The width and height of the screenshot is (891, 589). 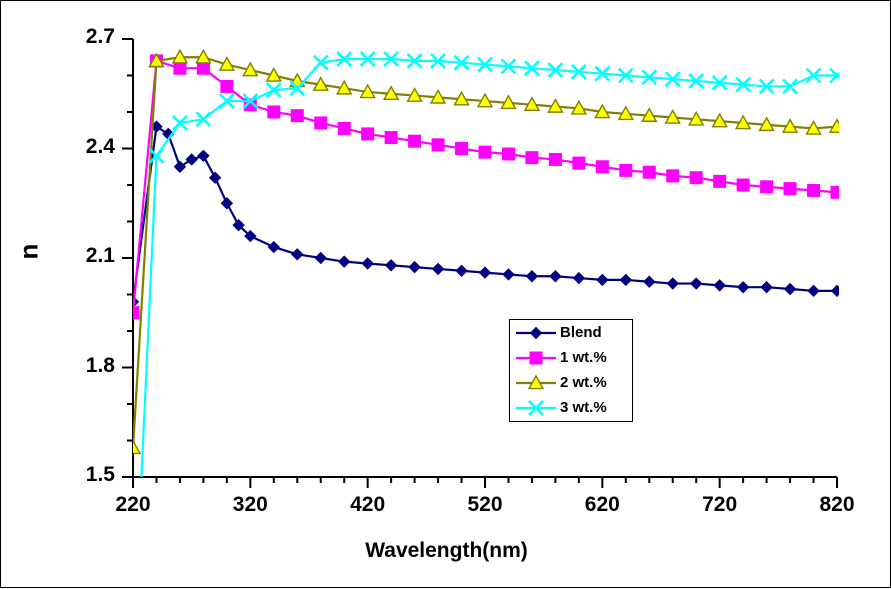 I want to click on x-tick-label: 220, so click(x=133, y=504).